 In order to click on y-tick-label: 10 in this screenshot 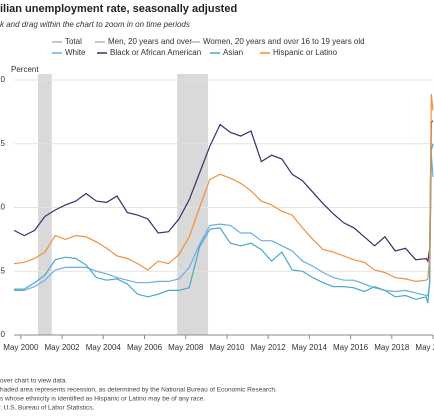, I will do `click(3, 207)`.